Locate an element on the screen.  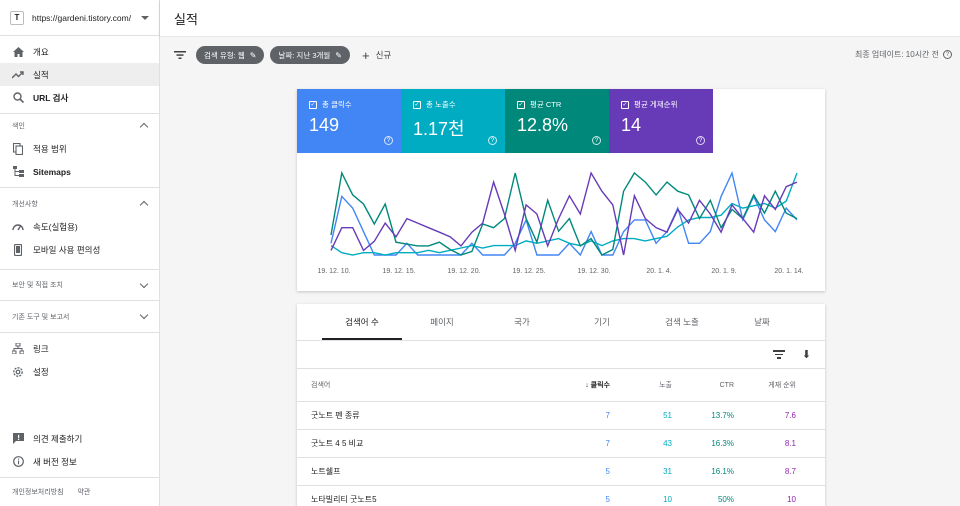
col-clicks: ↓ 클릭수 is located at coordinates (583, 385).